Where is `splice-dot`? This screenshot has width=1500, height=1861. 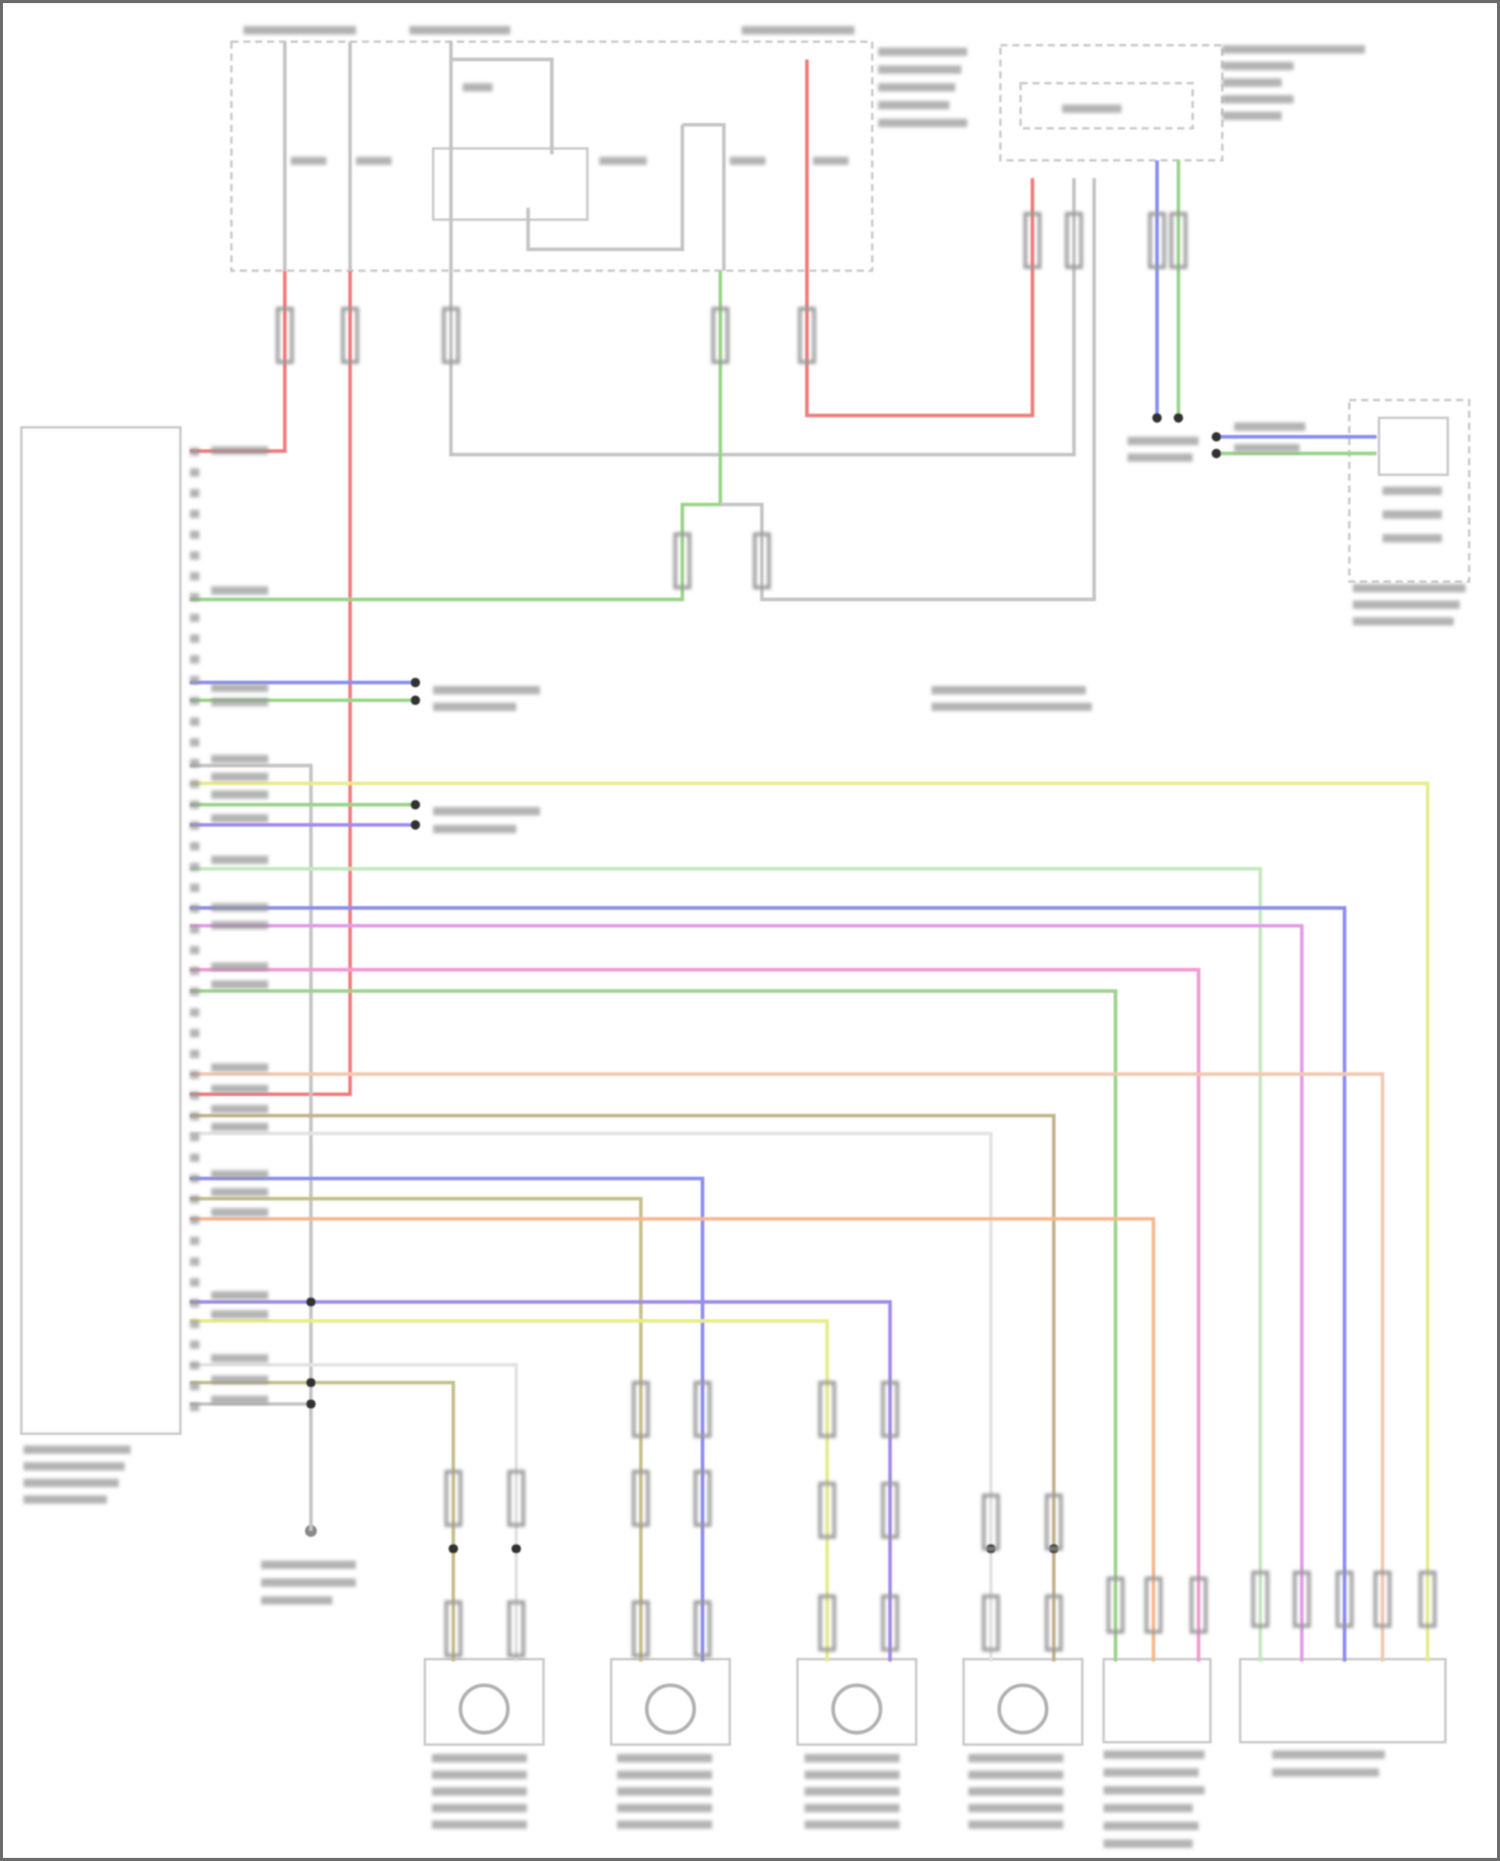 splice-dot is located at coordinates (311, 1404).